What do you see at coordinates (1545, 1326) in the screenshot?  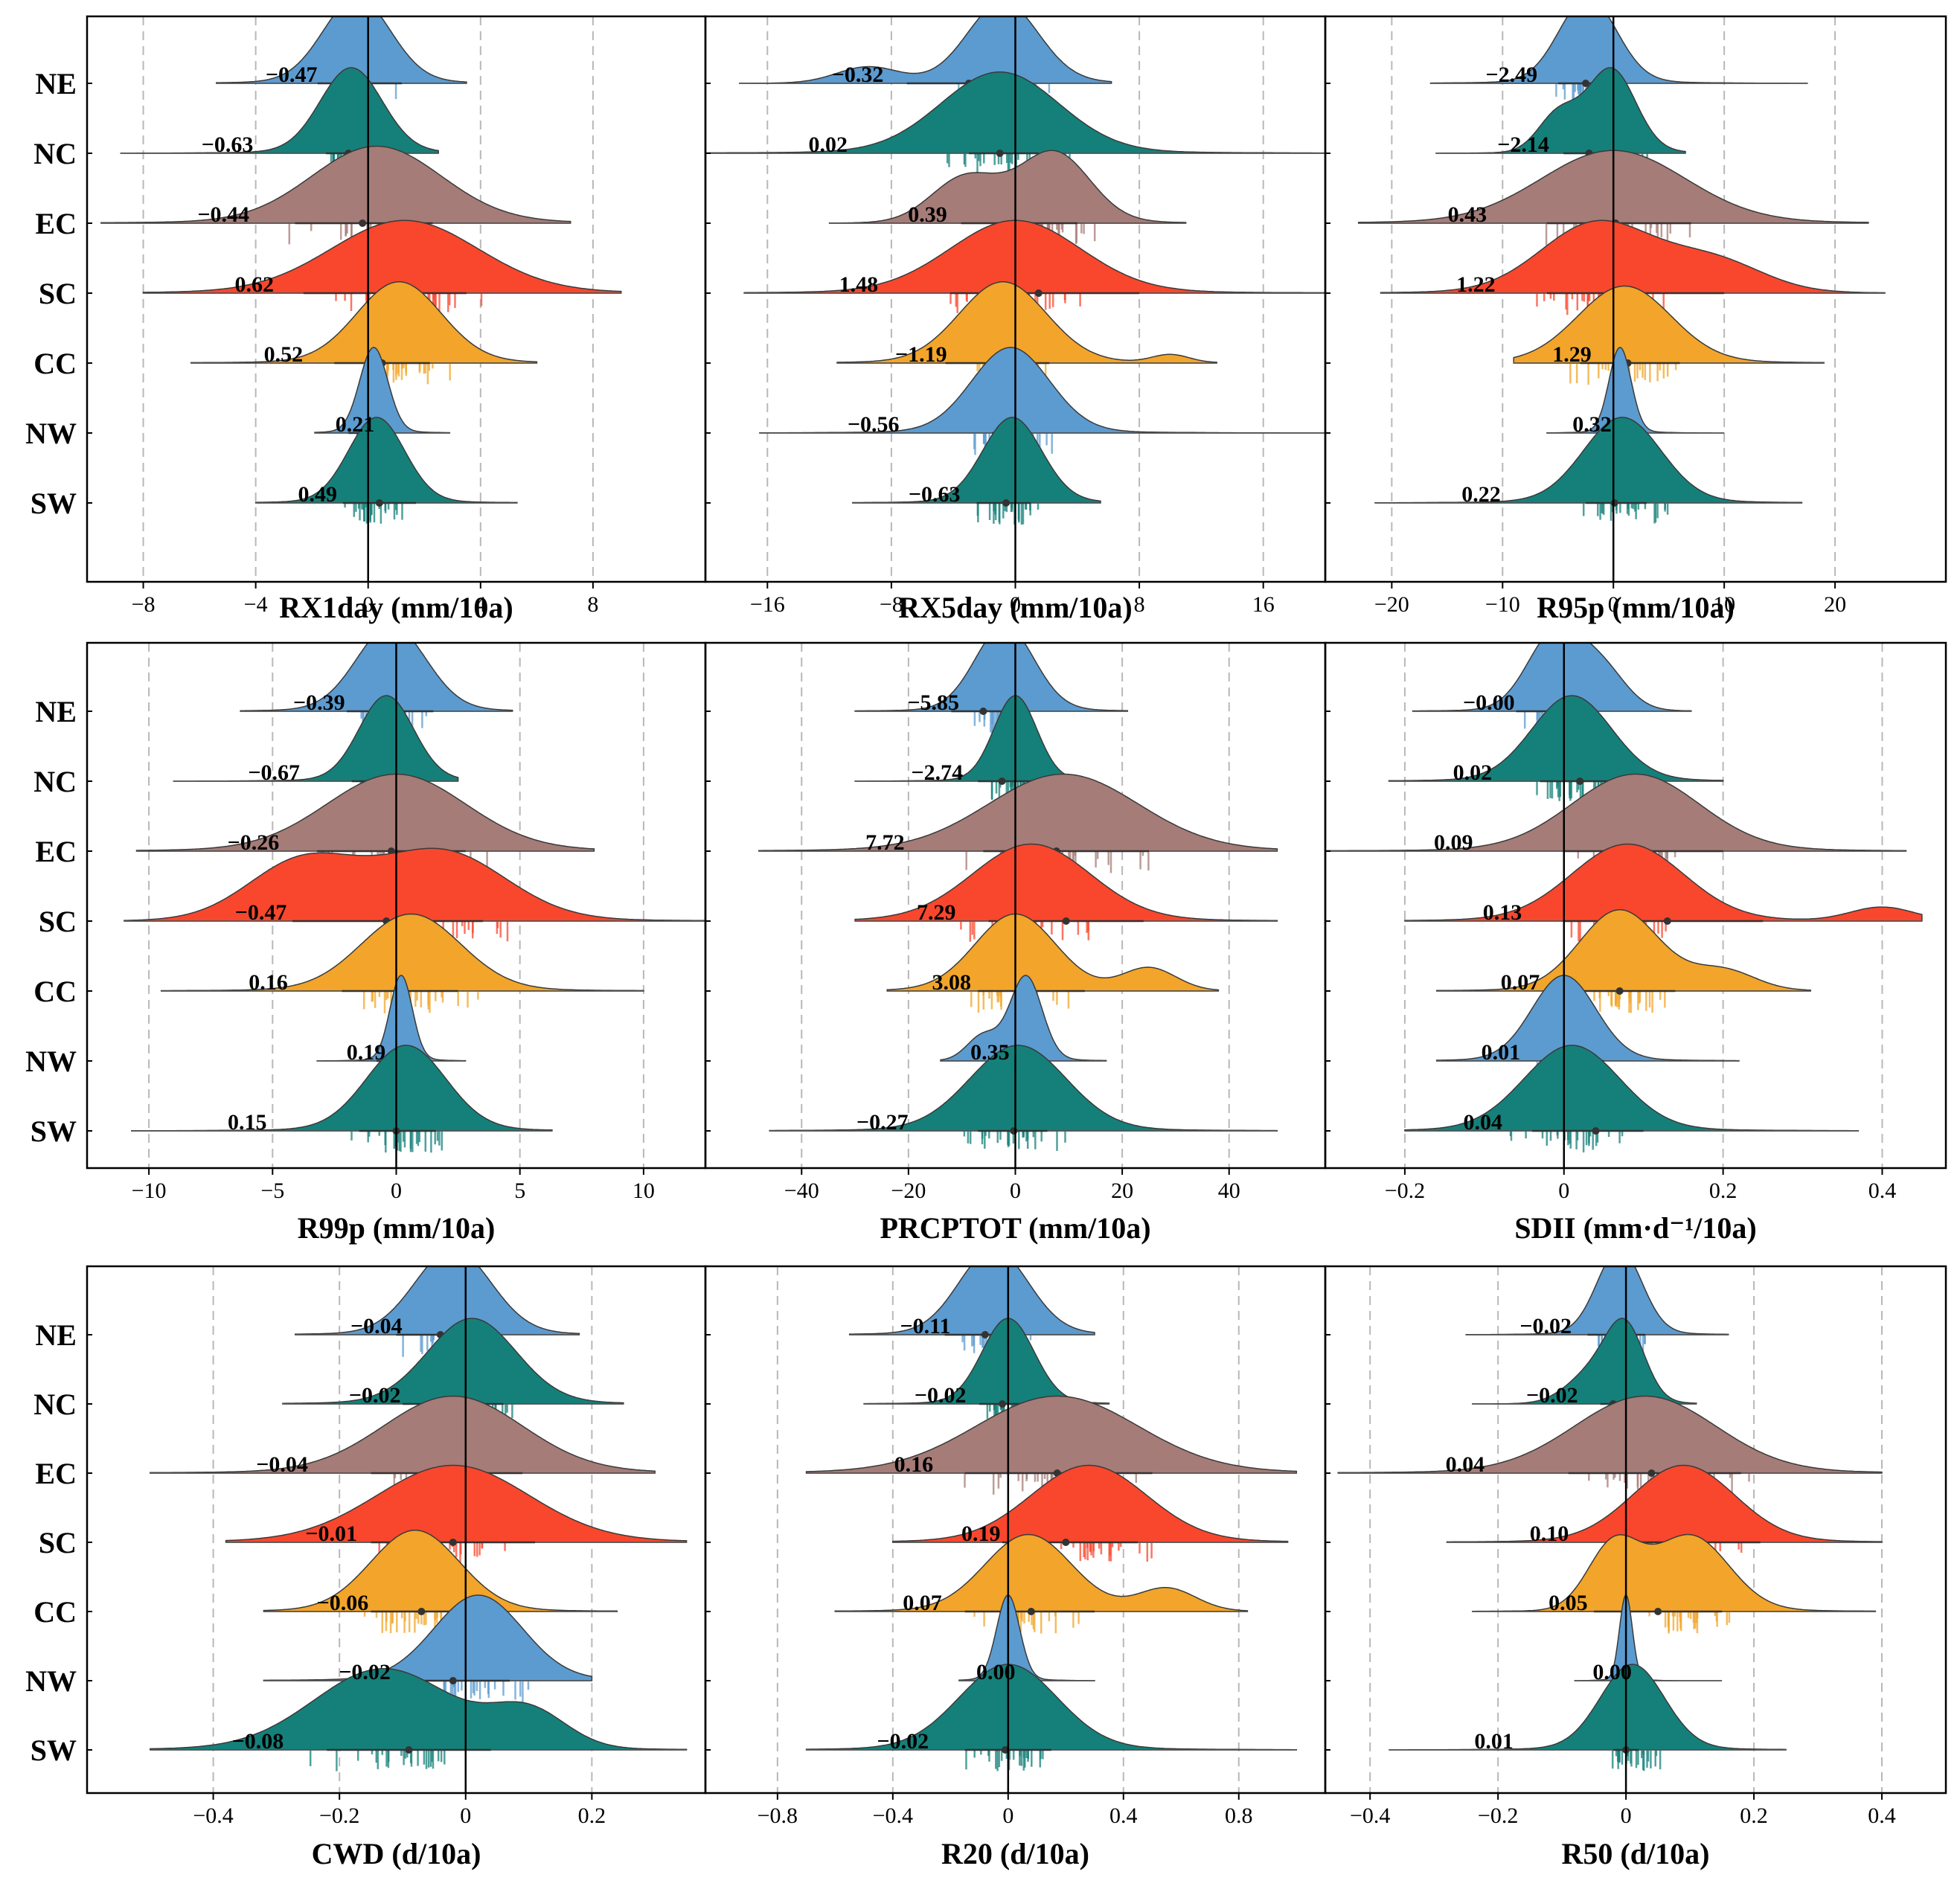 I see `value-label-NE: −0.02` at bounding box center [1545, 1326].